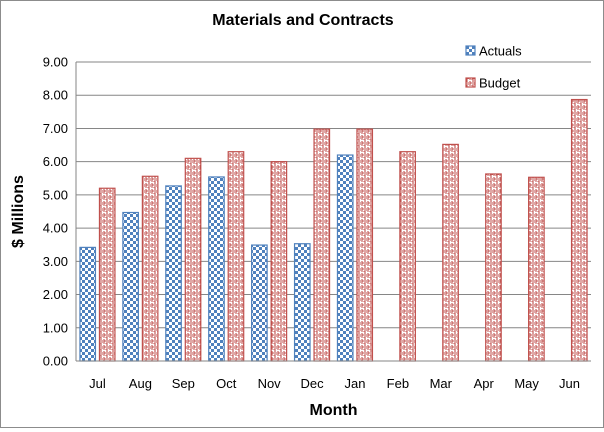  Describe the element at coordinates (470, 50) in the screenshot. I see `legend-swatch-actuals` at that location.